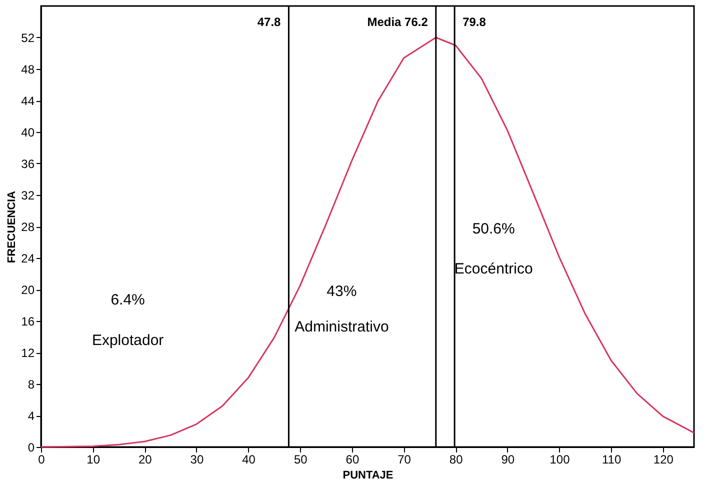  Describe the element at coordinates (31, 385) in the screenshot. I see `y-tick-label: 8` at that location.